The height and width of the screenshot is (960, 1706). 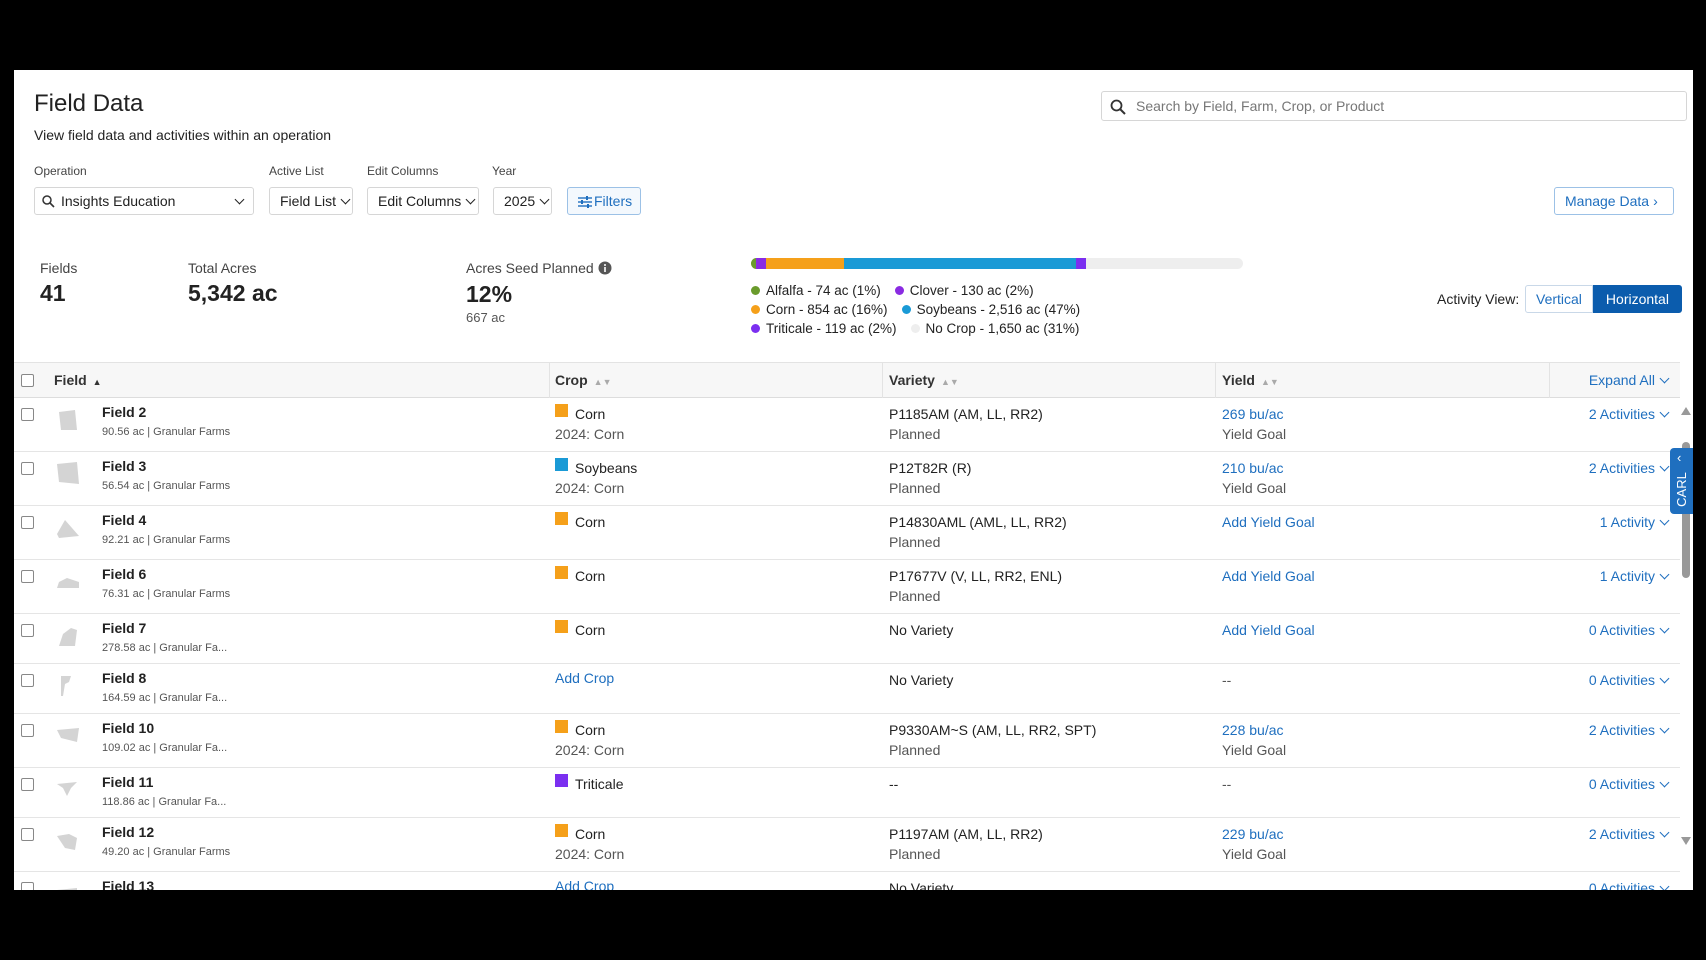 I want to click on field-name: Field 11, so click(x=128, y=782).